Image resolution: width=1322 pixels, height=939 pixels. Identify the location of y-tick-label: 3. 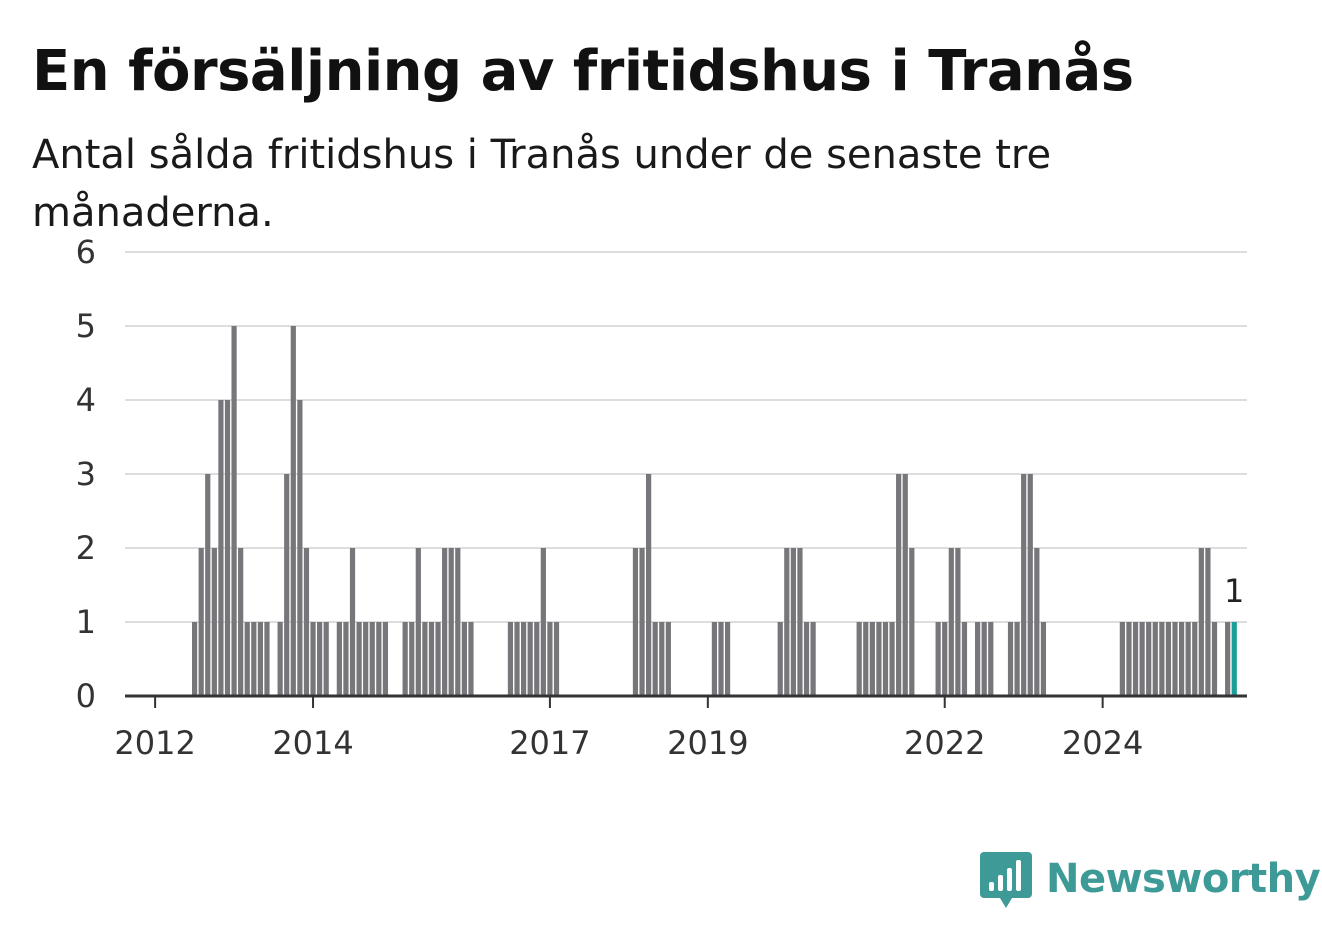
(86, 474).